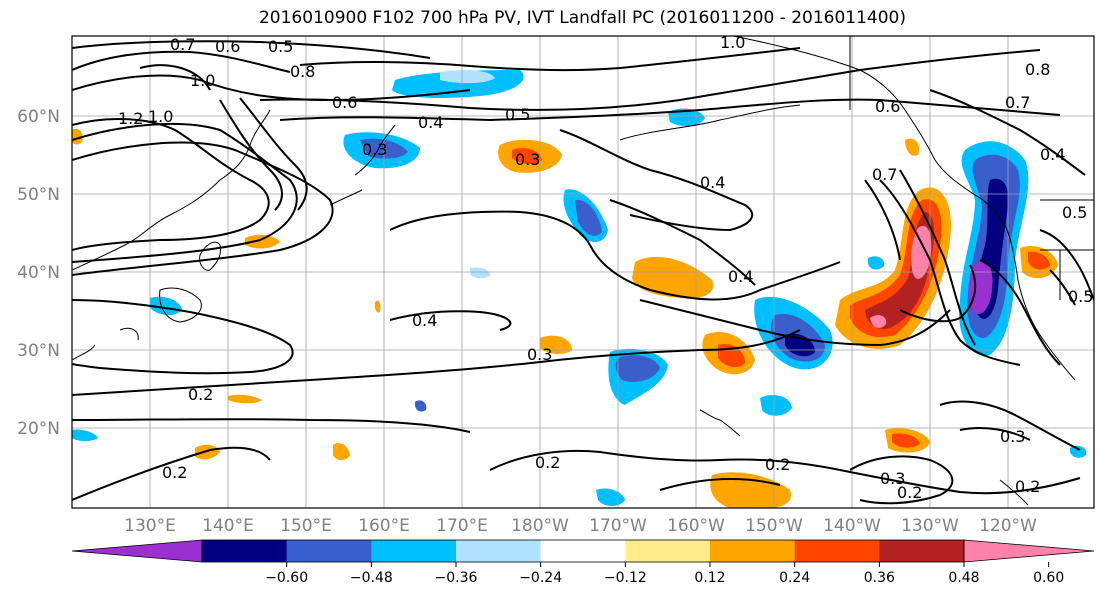 This screenshot has width=1105, height=601. What do you see at coordinates (1008, 526) in the screenshot?
I see `lon-label: 120°W` at bounding box center [1008, 526].